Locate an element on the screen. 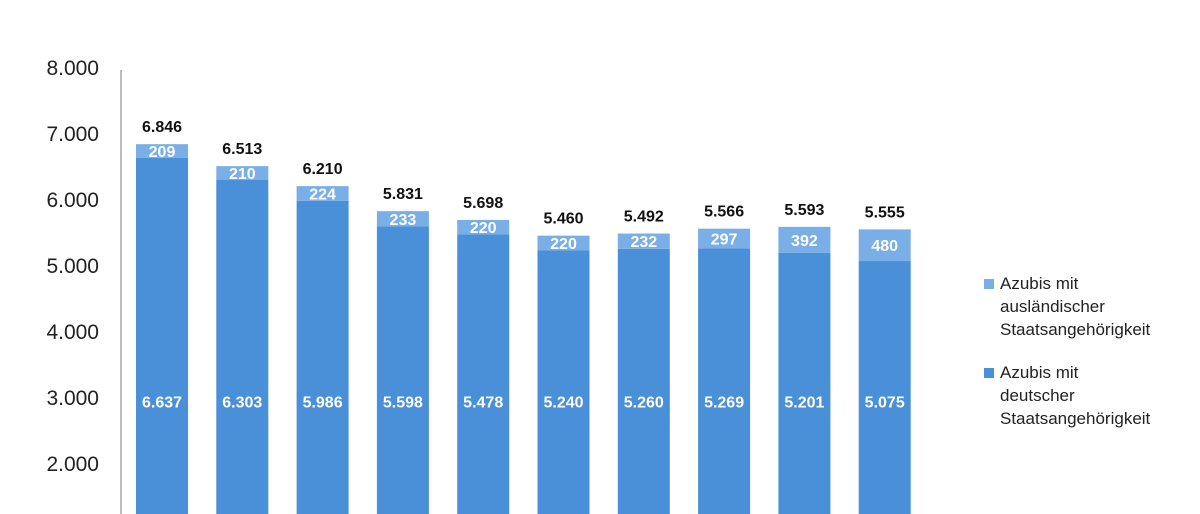  data-label-total: 5.555 is located at coordinates (885, 212).